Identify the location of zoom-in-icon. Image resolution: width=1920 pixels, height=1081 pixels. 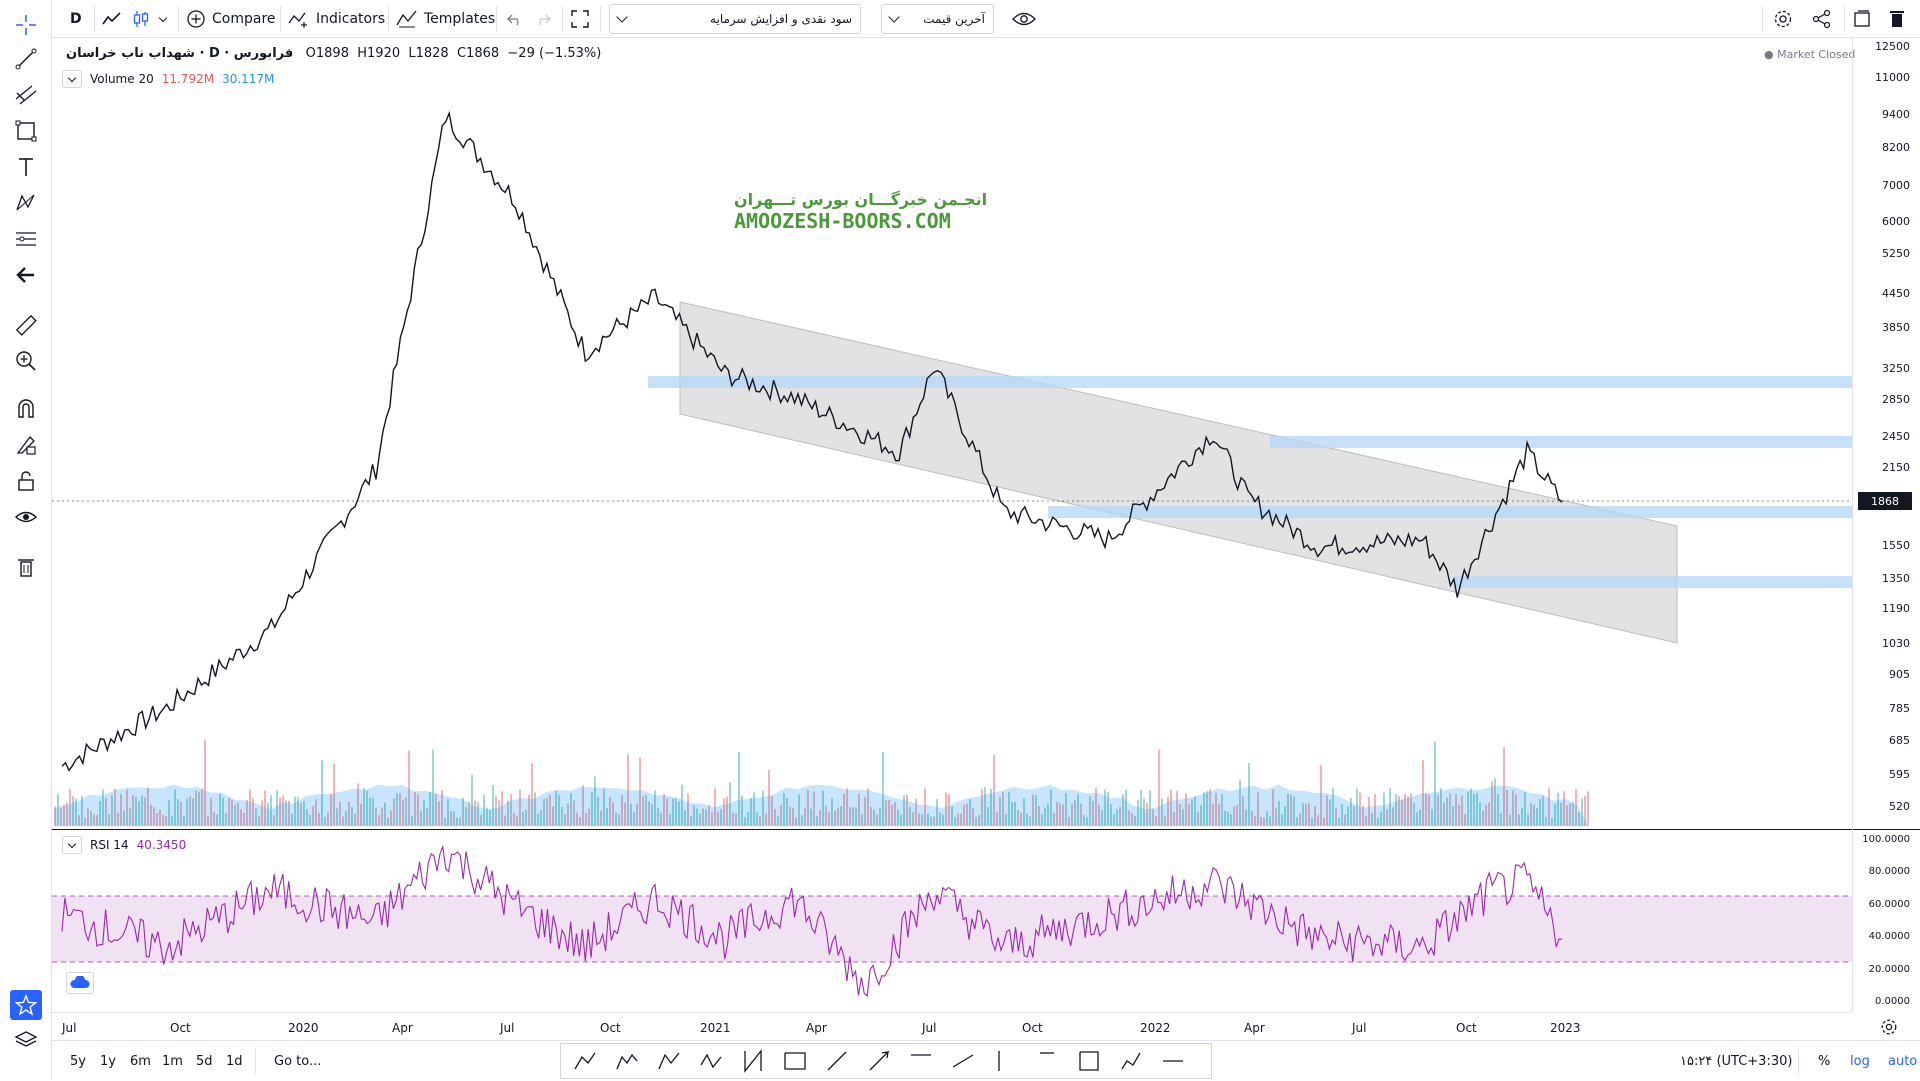
(26, 361).